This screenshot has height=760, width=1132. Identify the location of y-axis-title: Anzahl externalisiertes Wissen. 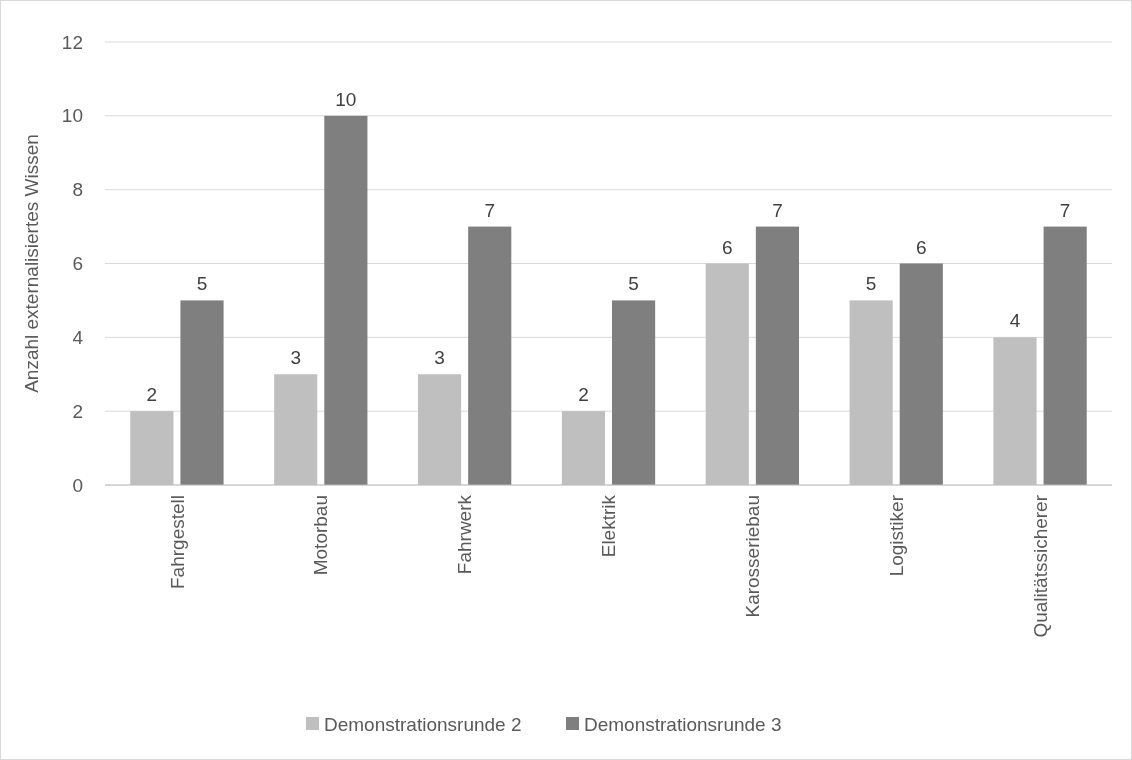
(31, 263).